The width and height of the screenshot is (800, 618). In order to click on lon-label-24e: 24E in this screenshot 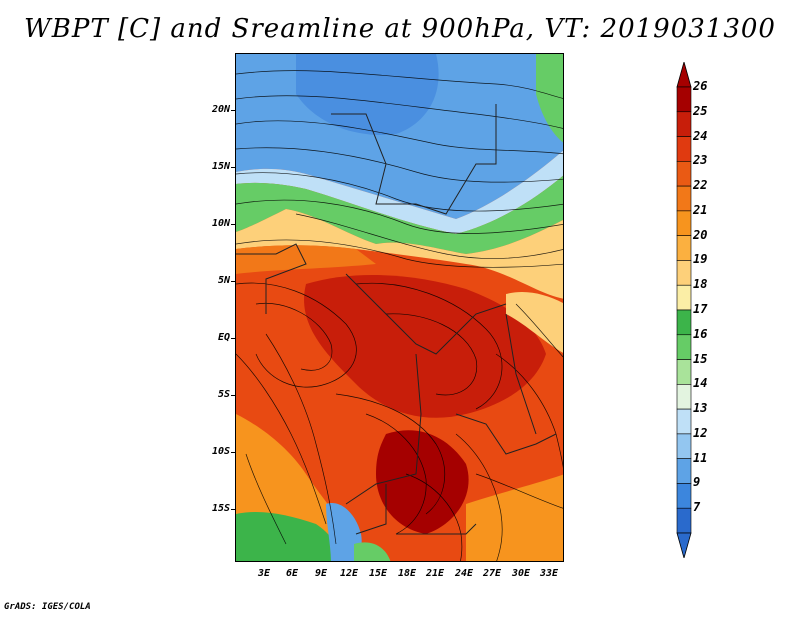, I will do `click(464, 573)`.